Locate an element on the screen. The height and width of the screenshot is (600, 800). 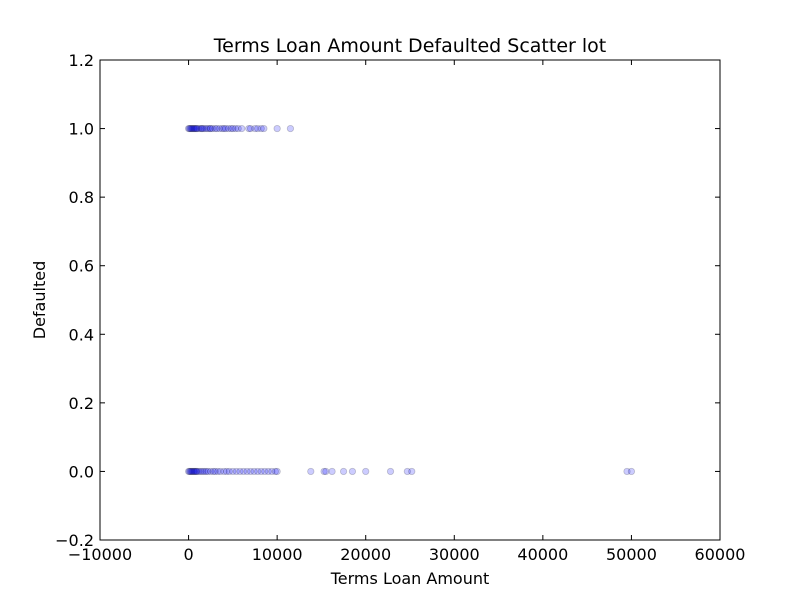
x-tick-label: 30000 is located at coordinates (454, 554).